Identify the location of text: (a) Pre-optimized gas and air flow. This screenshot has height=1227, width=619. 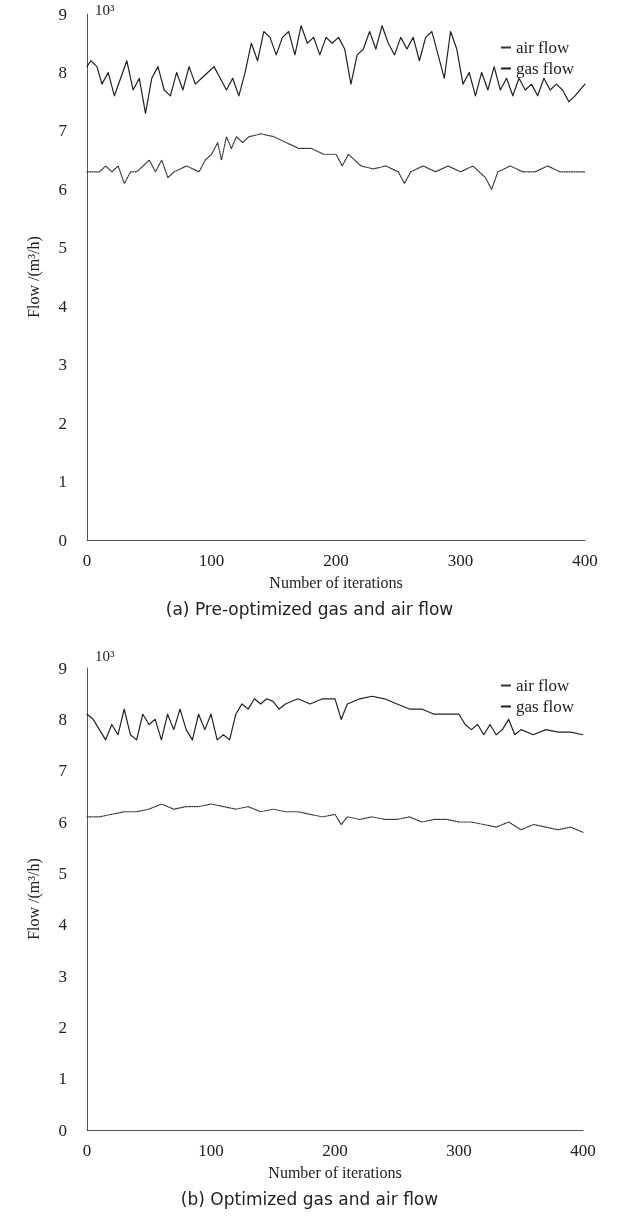
(309, 608).